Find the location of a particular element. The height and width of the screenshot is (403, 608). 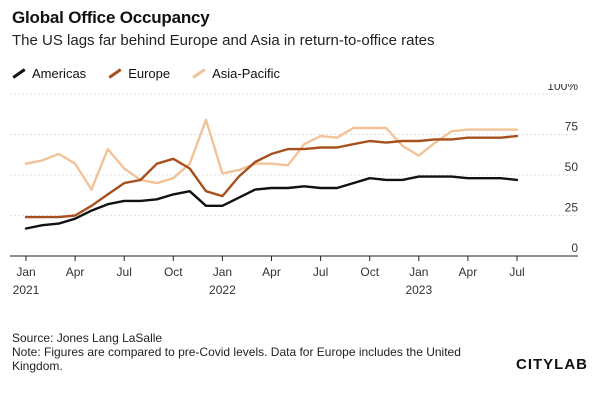

legend-item-asia-pacific: Asia-Pacific is located at coordinates (236, 73).